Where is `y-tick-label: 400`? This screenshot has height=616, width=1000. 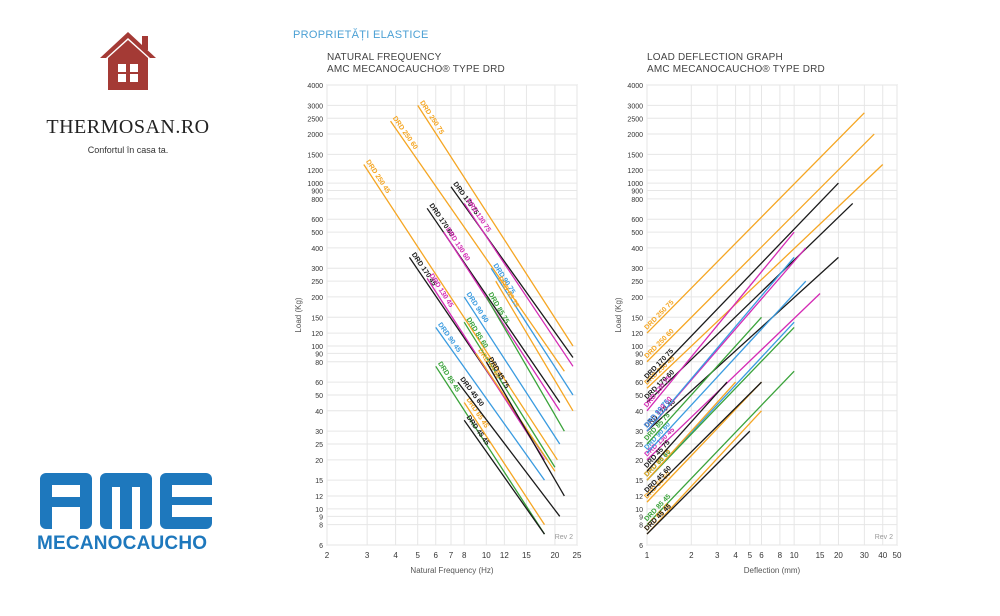 y-tick-label: 400 is located at coordinates (637, 249).